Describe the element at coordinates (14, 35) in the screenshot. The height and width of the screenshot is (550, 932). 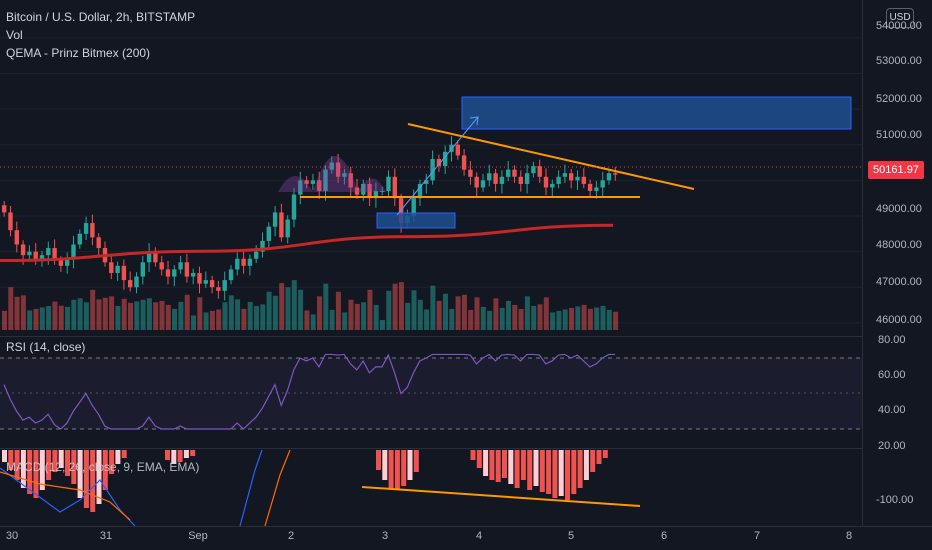
I see `volume-legend: Vol` at that location.